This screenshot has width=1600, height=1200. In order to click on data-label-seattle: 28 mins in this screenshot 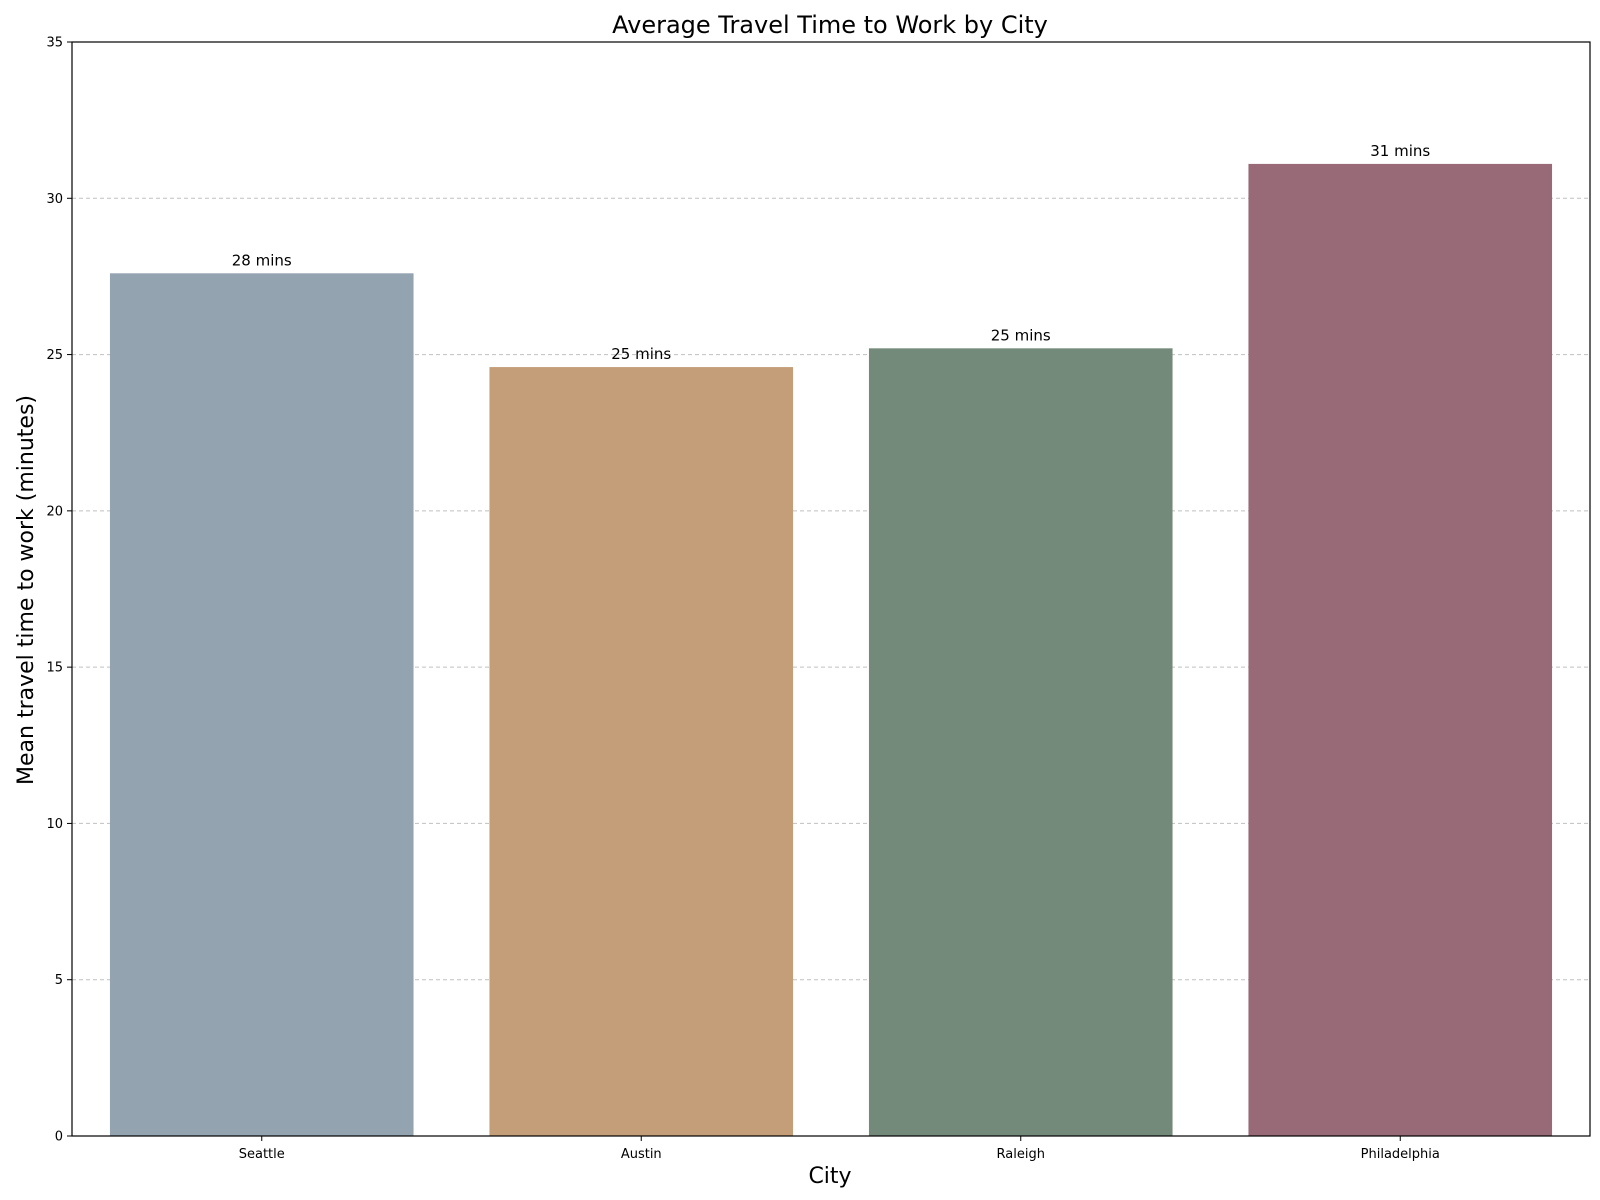, I will do `click(262, 260)`.